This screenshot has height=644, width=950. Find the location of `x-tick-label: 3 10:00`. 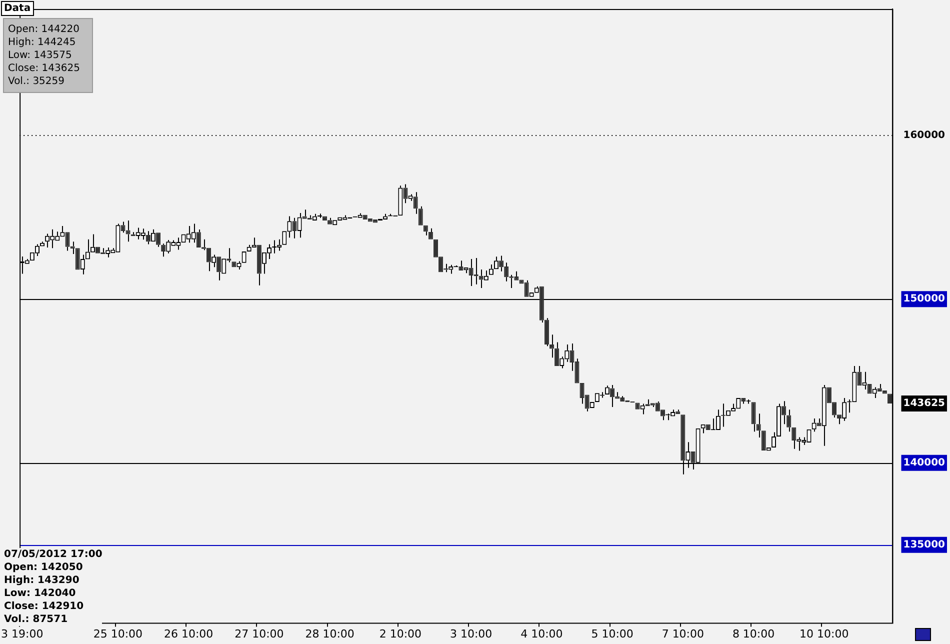

x-tick-label: 3 10:00 is located at coordinates (471, 633).